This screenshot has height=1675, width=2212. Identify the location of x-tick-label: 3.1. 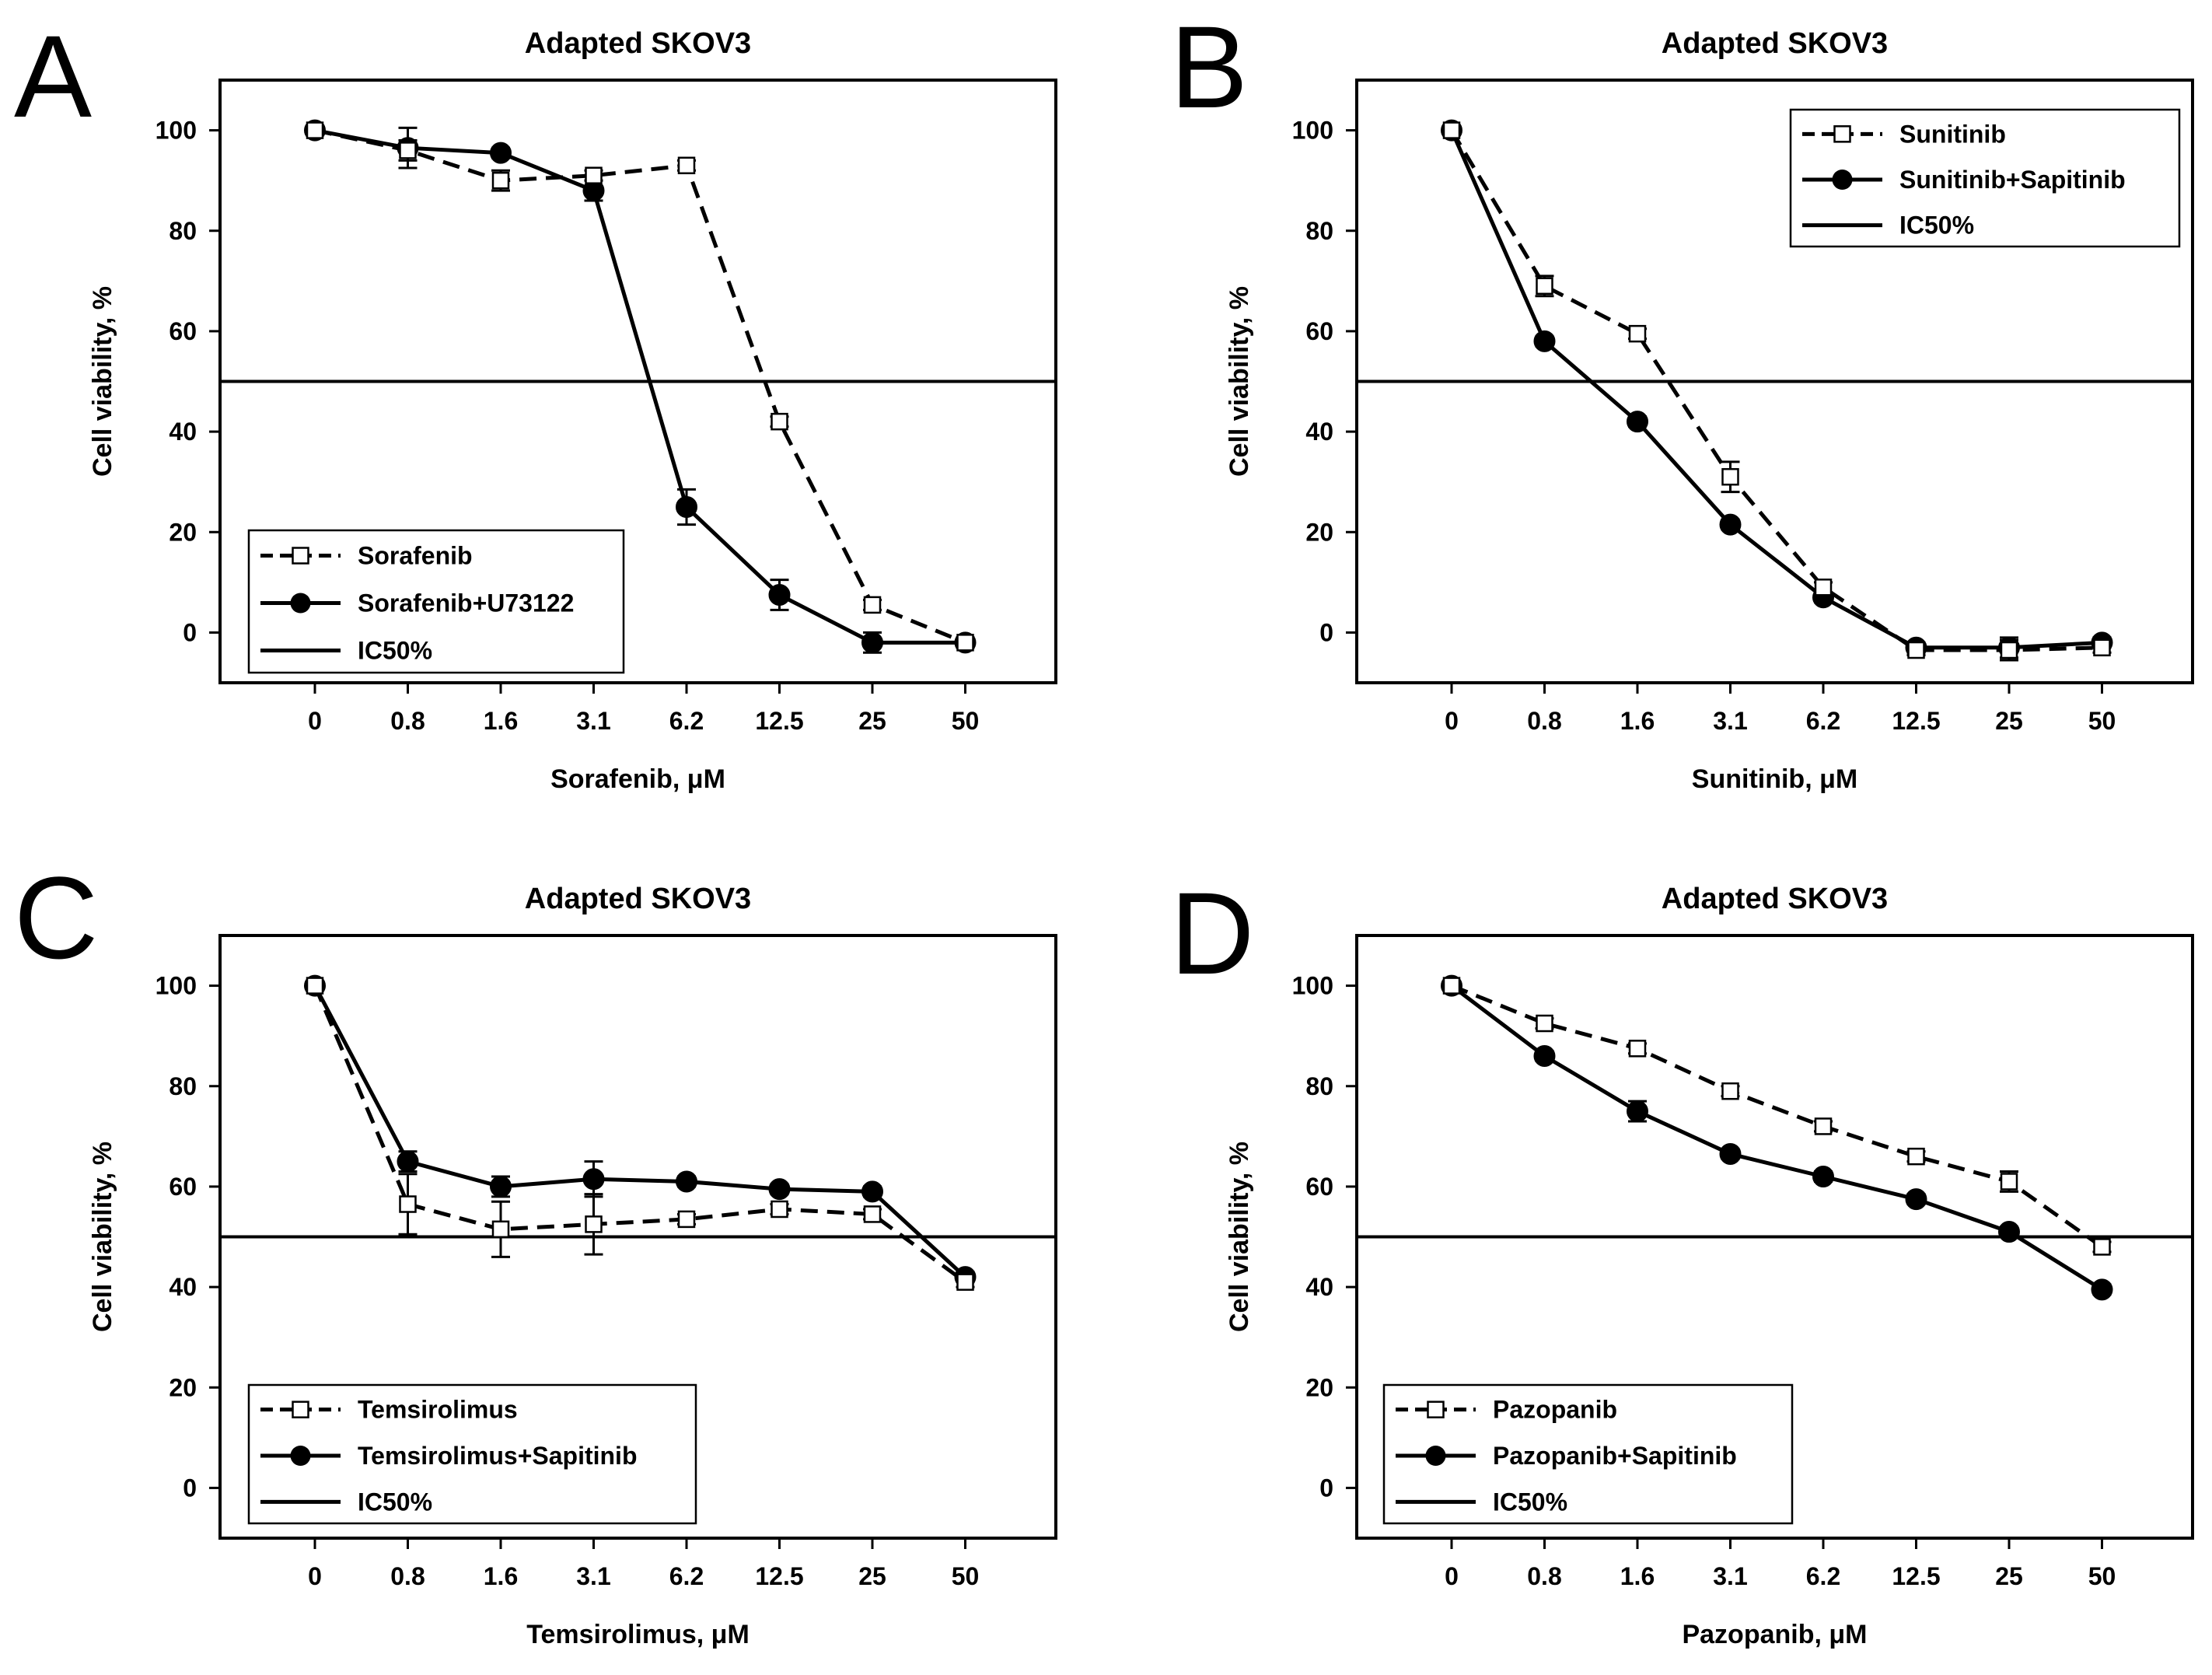
(593, 721).